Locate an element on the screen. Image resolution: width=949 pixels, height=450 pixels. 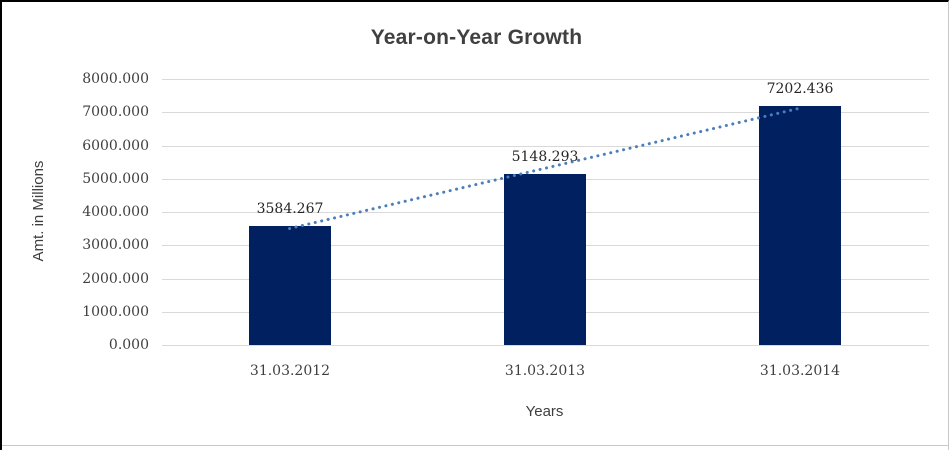
data-label: 5148.293 is located at coordinates (545, 157).